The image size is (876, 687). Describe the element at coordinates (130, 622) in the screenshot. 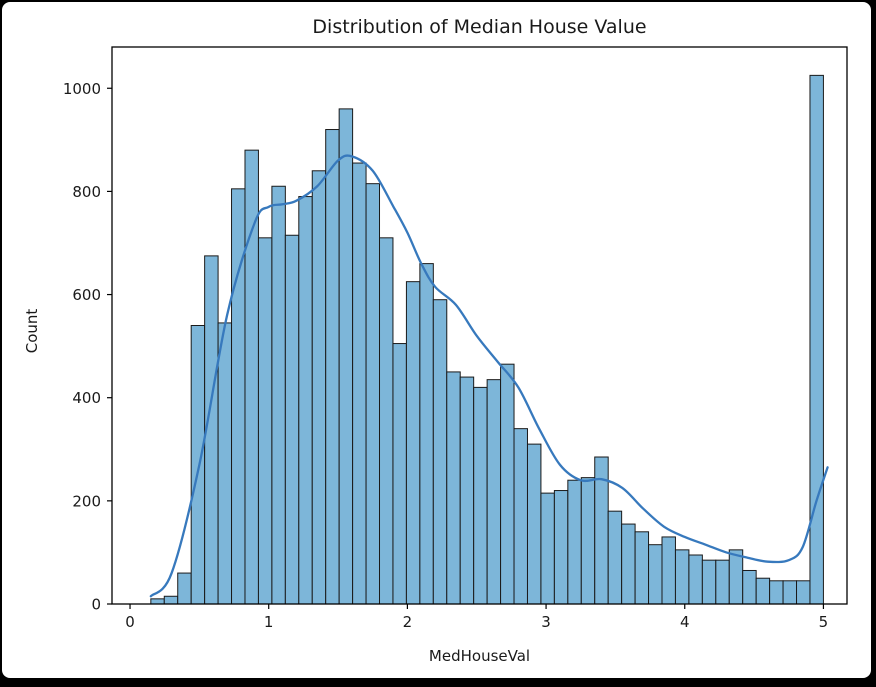

I see `x-tick-label: 0` at that location.